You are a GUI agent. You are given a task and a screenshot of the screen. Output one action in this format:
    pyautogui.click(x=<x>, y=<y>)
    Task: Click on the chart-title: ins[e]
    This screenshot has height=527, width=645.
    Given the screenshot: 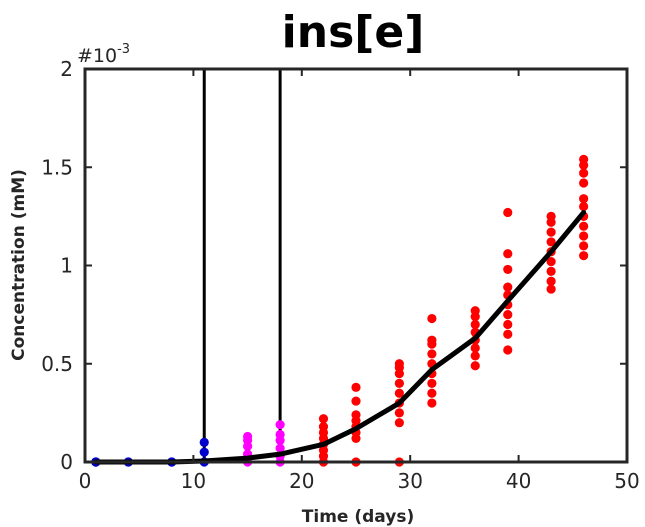 What is the action you would take?
    pyautogui.click(x=353, y=32)
    